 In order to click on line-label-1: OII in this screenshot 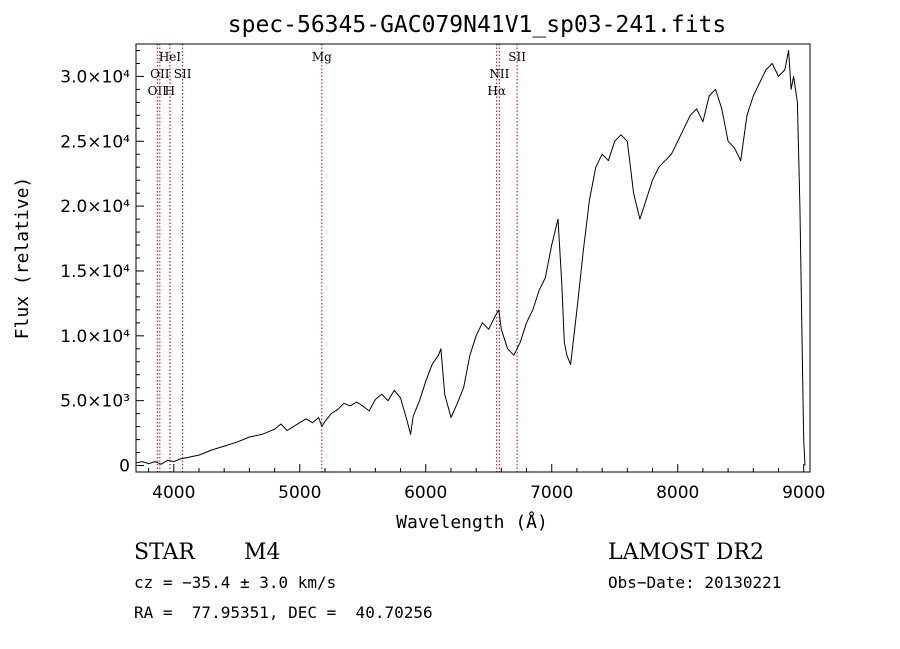, I will do `click(160, 74)`.